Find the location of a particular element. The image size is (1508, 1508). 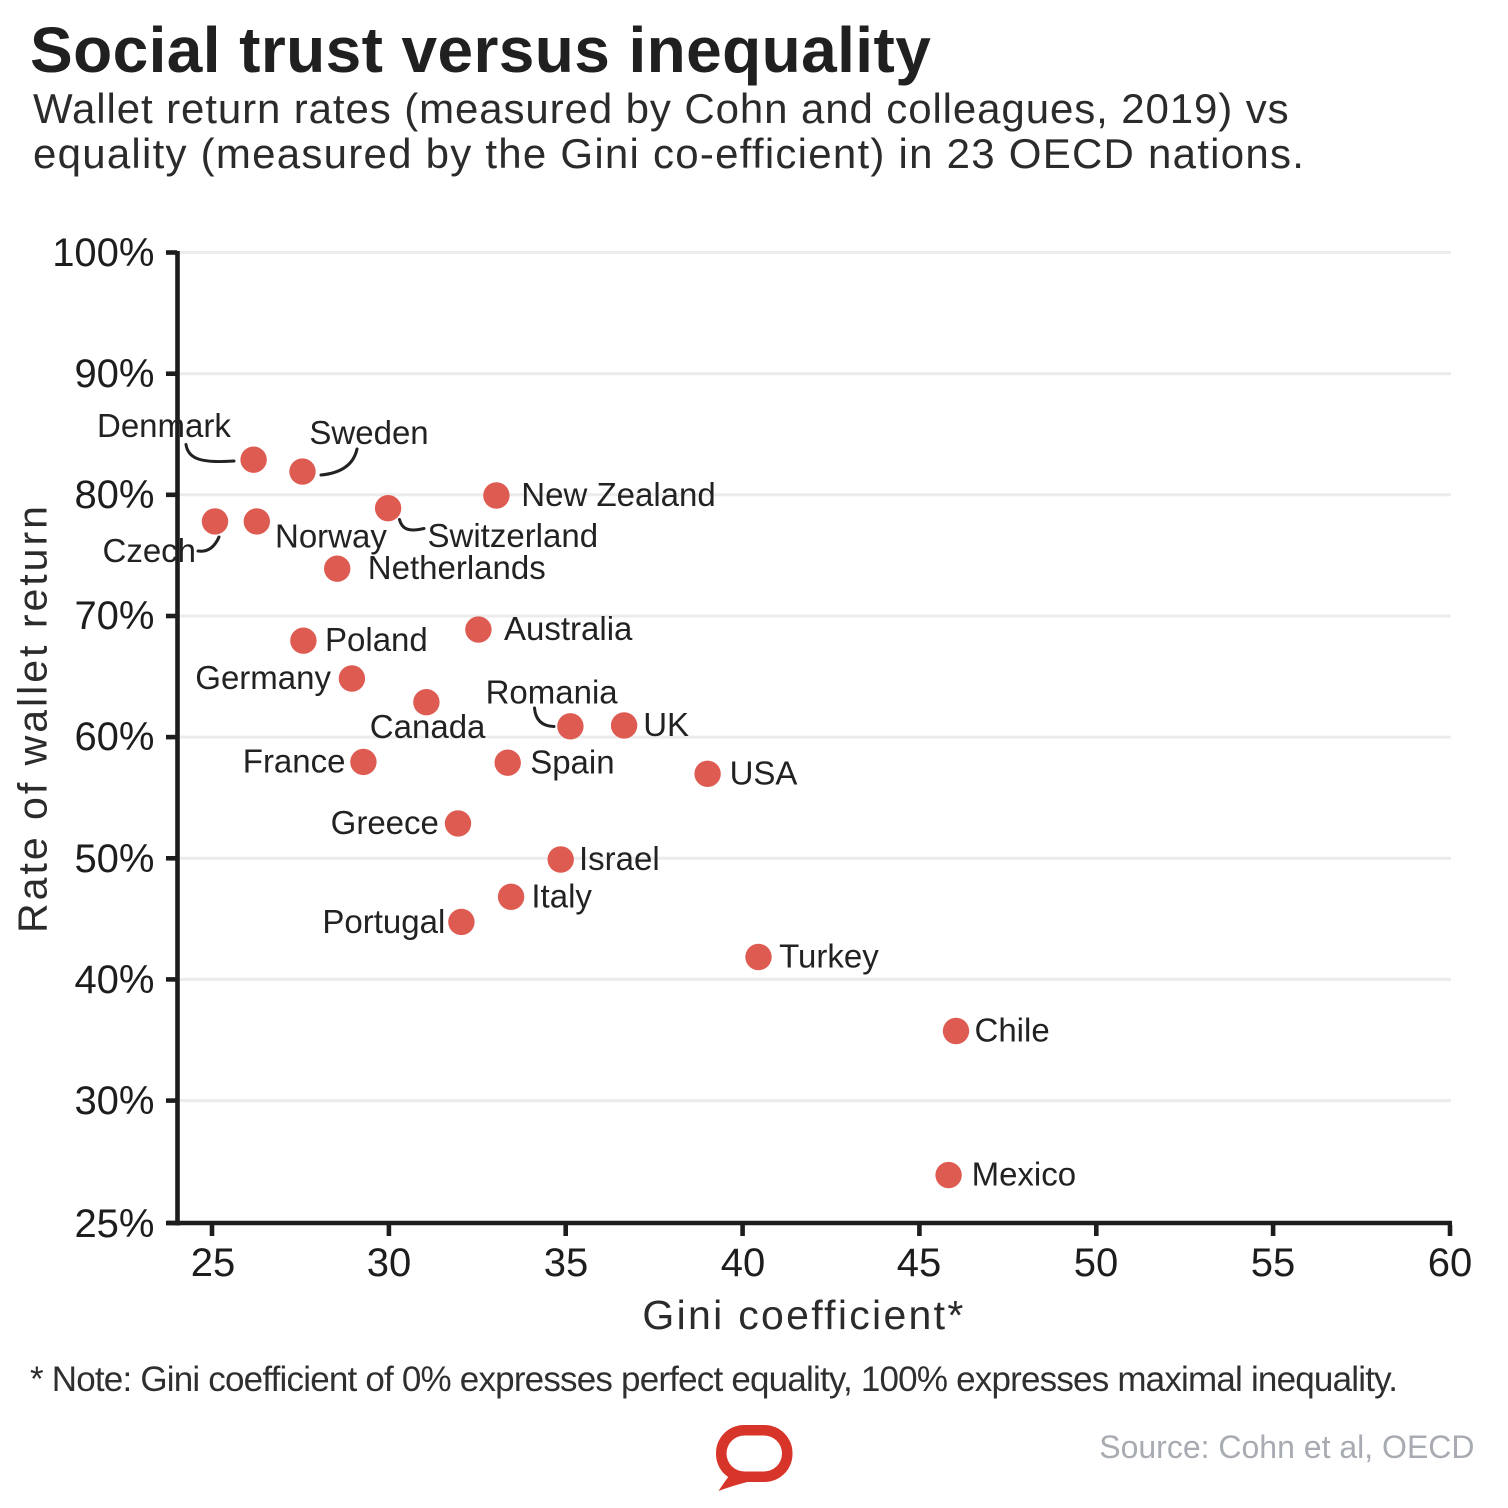

svg-text: Australia is located at coordinates (568, 628).